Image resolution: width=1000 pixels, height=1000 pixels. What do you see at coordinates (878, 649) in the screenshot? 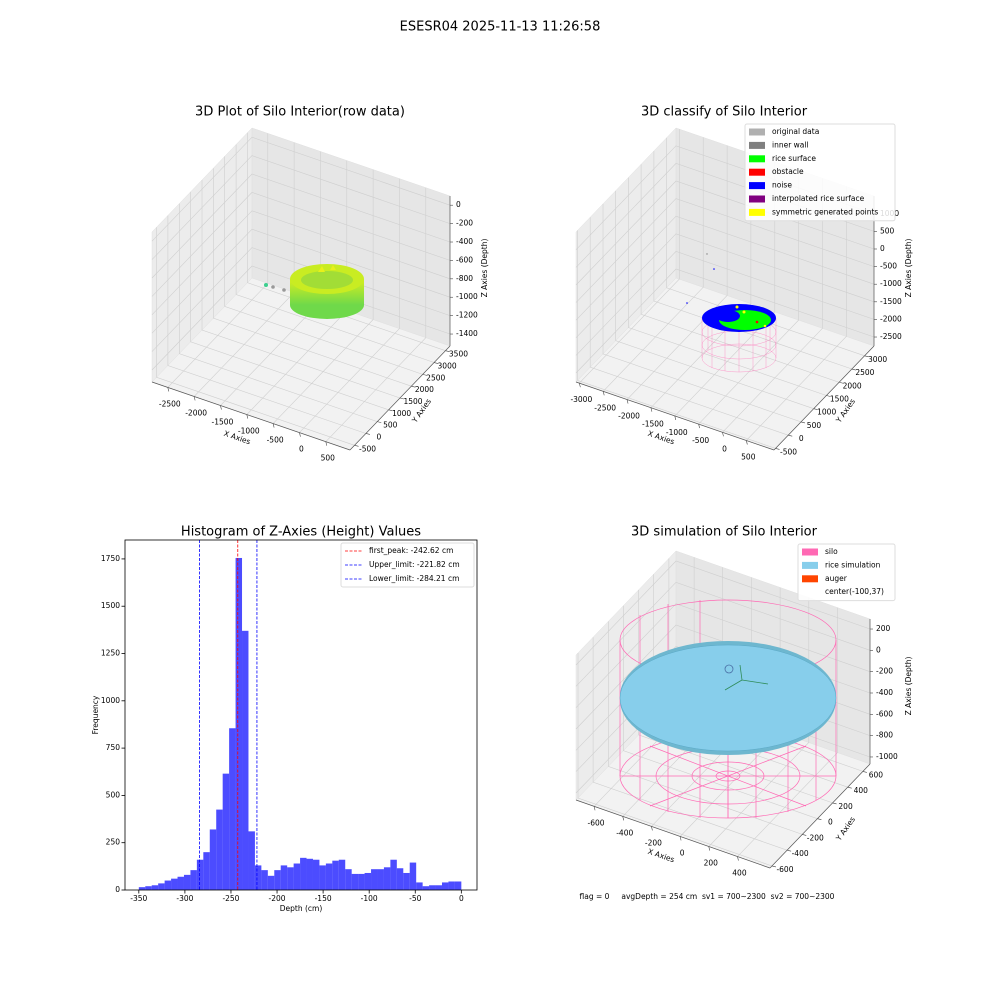
I see `z-tick-label: 0` at bounding box center [878, 649].